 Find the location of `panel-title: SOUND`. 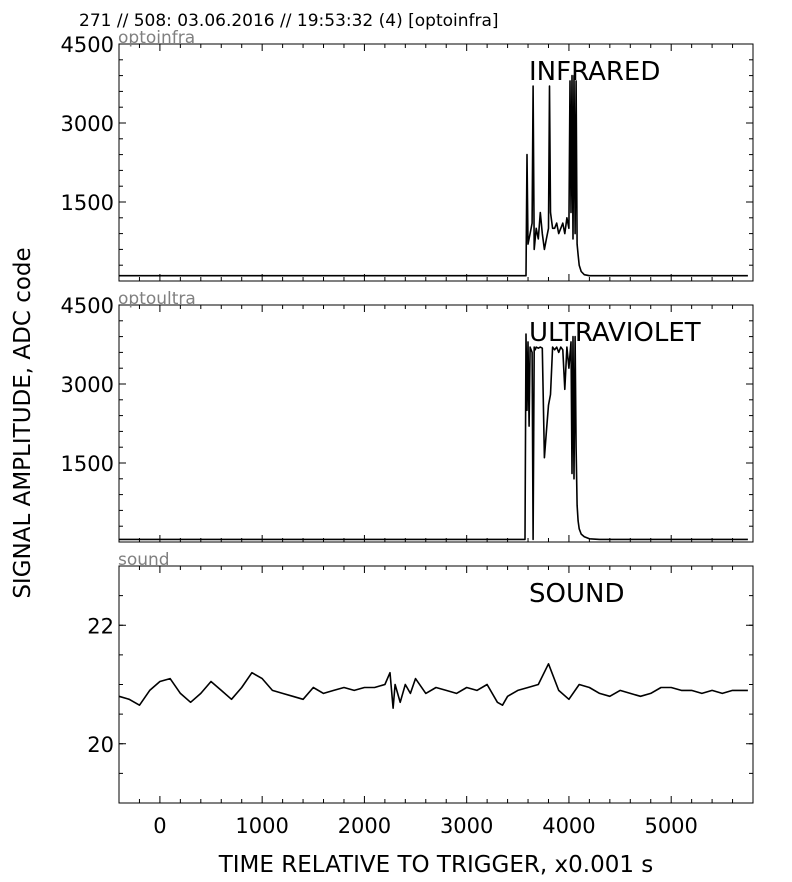

panel-title: SOUND is located at coordinates (576, 594).